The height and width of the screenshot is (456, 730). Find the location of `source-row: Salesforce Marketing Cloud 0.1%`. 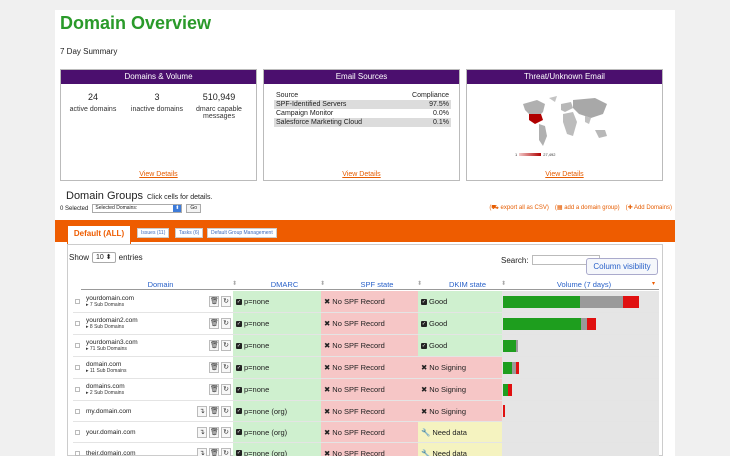

source-row: Salesforce Marketing Cloud 0.1% is located at coordinates (362, 122).